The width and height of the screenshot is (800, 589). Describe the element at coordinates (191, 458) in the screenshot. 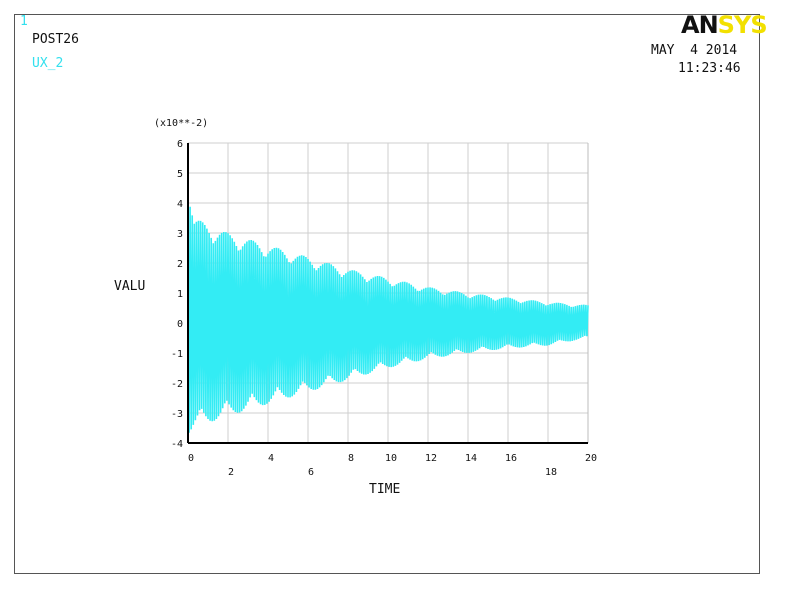

I see `x-tick-label: 0` at that location.